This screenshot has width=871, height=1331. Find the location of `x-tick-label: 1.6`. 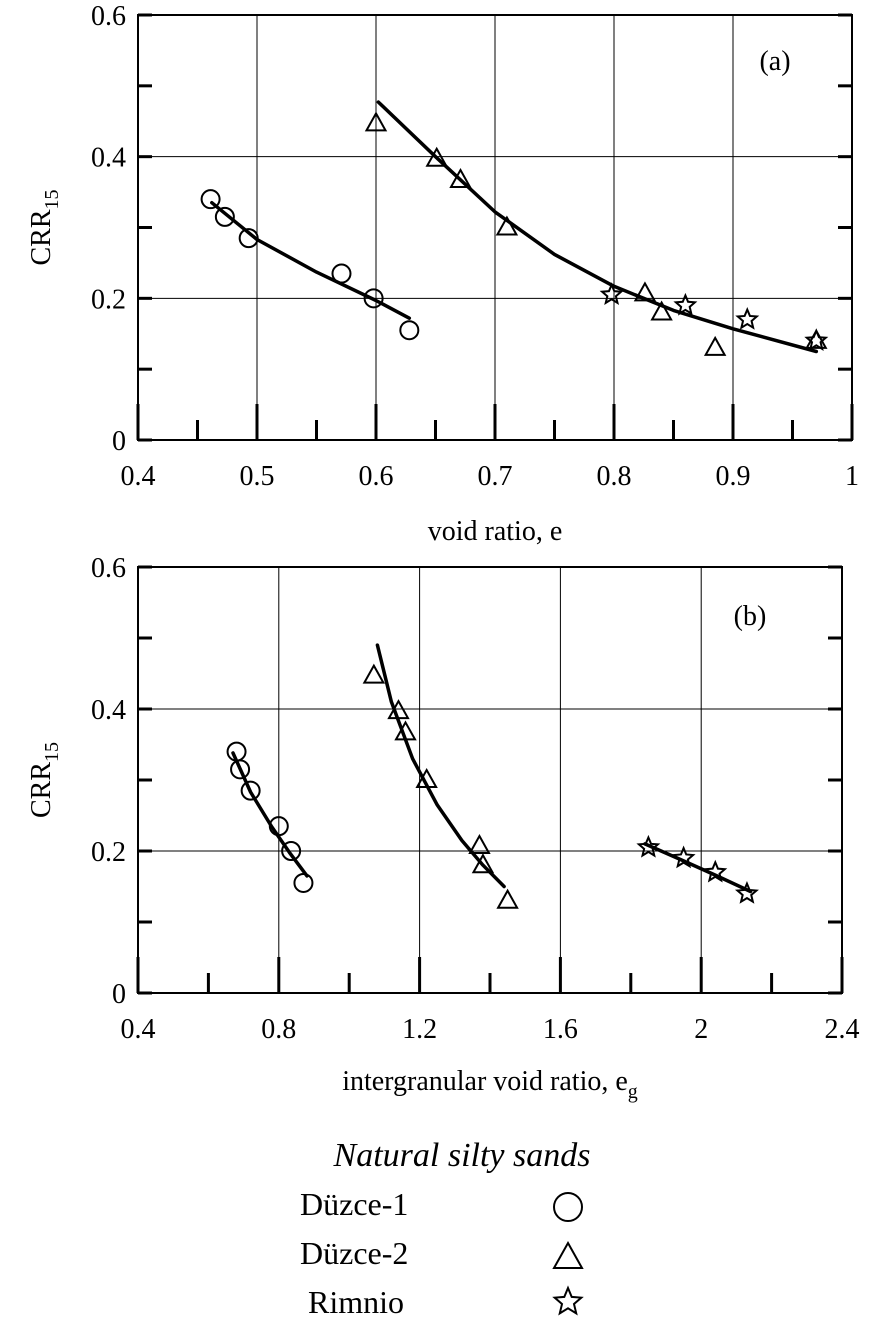

x-tick-label: 1.6 is located at coordinates (560, 1029).